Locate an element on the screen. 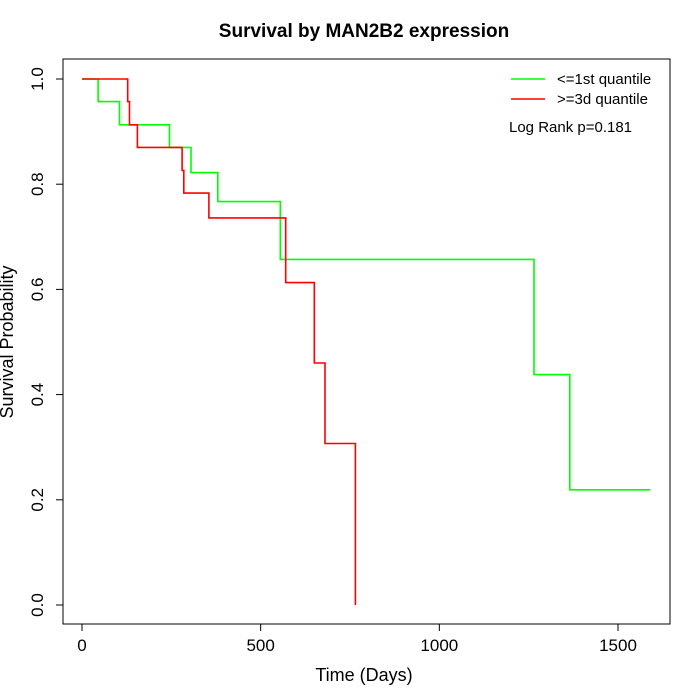 The image size is (700, 700). chart-title: Survival by MAN2B2 expression is located at coordinates (364, 31).